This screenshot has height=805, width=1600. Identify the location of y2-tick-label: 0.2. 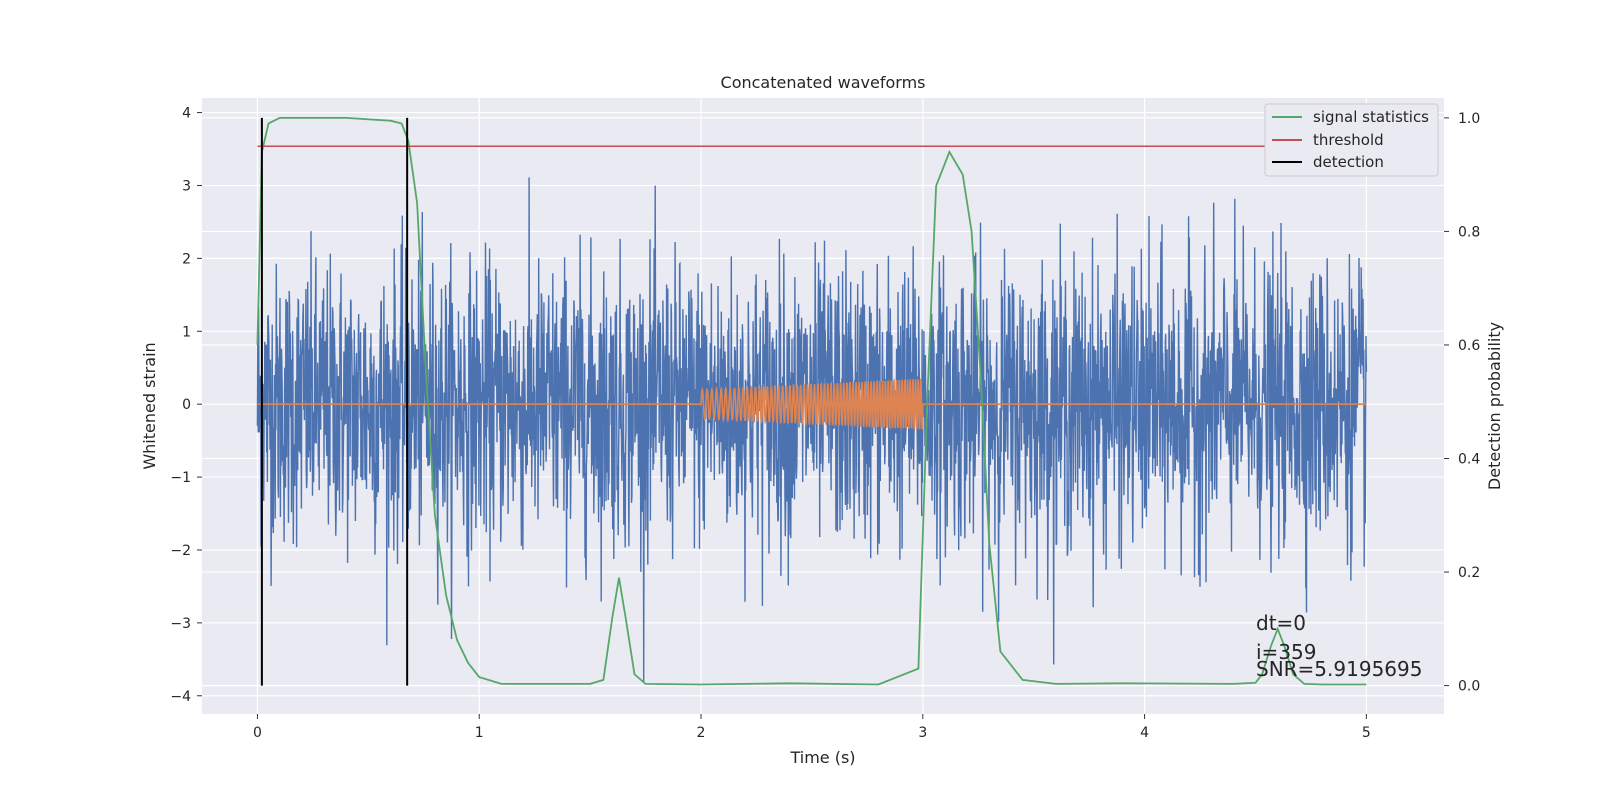
(1469, 573).